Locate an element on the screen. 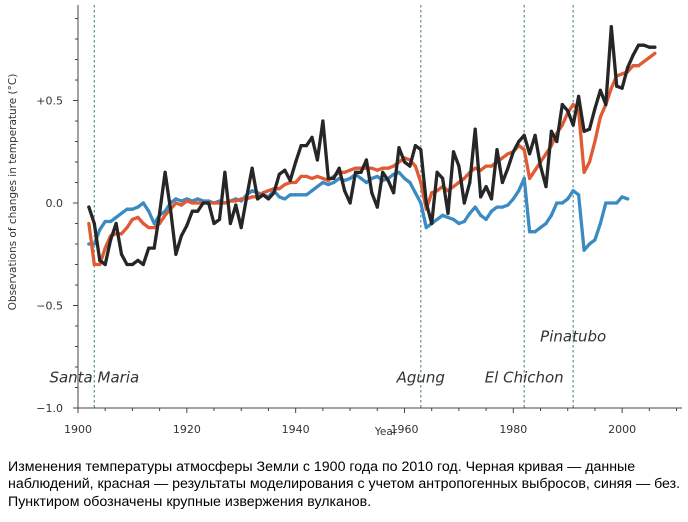 Image resolution: width=688 pixels, height=522 pixels. volcano-label: El Chichon is located at coordinates (524, 377).